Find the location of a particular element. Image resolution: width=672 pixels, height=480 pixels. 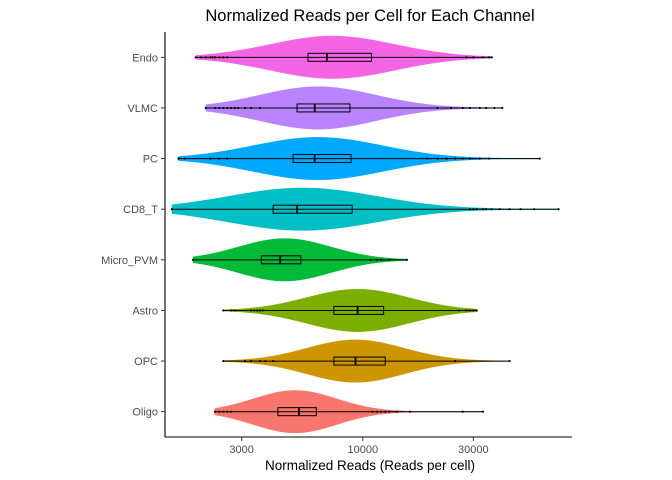

box-endo is located at coordinates (339, 57).